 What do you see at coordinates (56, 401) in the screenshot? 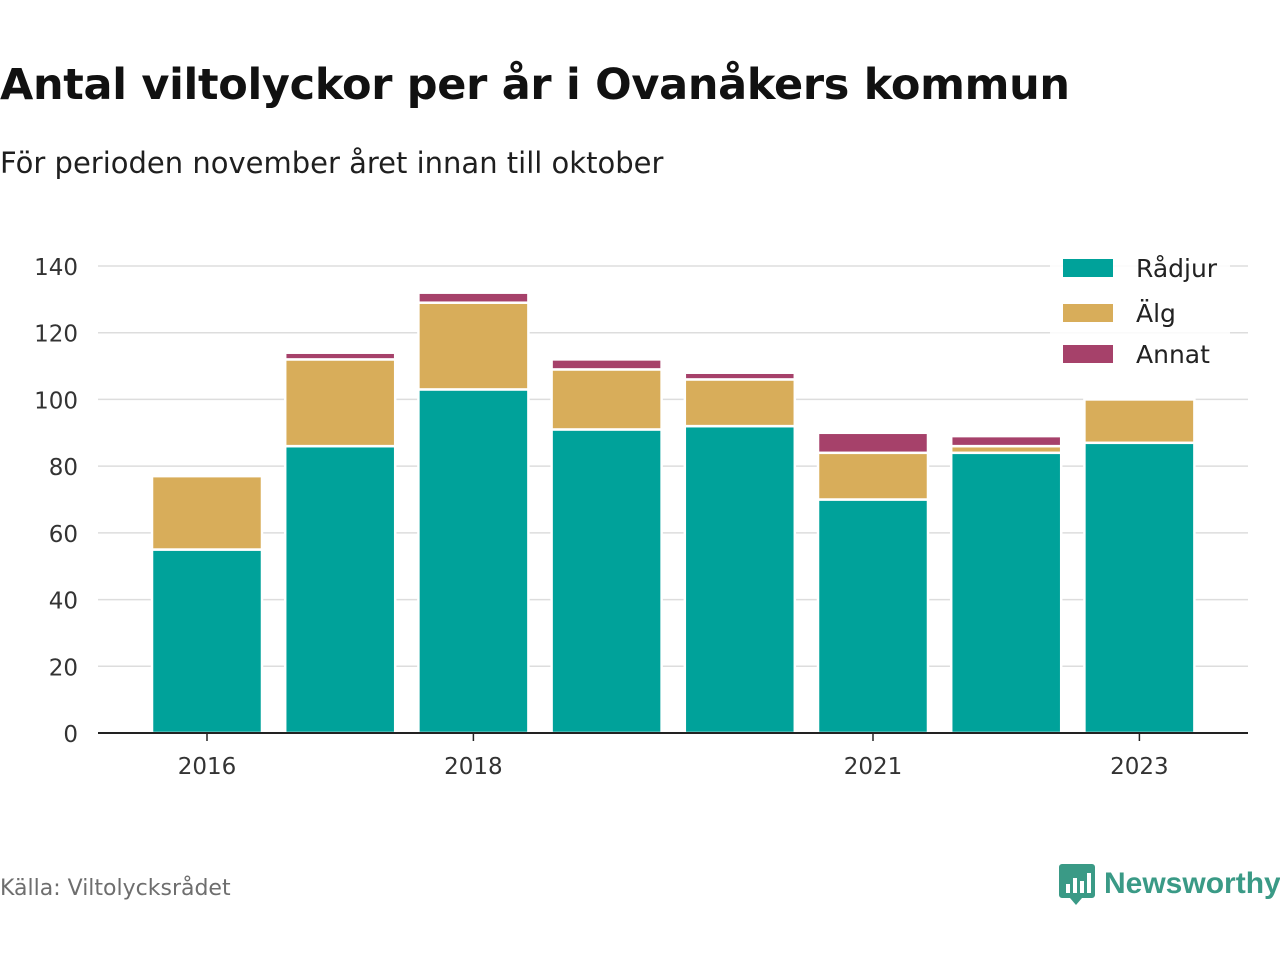
I see `y-tick-label: 100` at bounding box center [56, 401].